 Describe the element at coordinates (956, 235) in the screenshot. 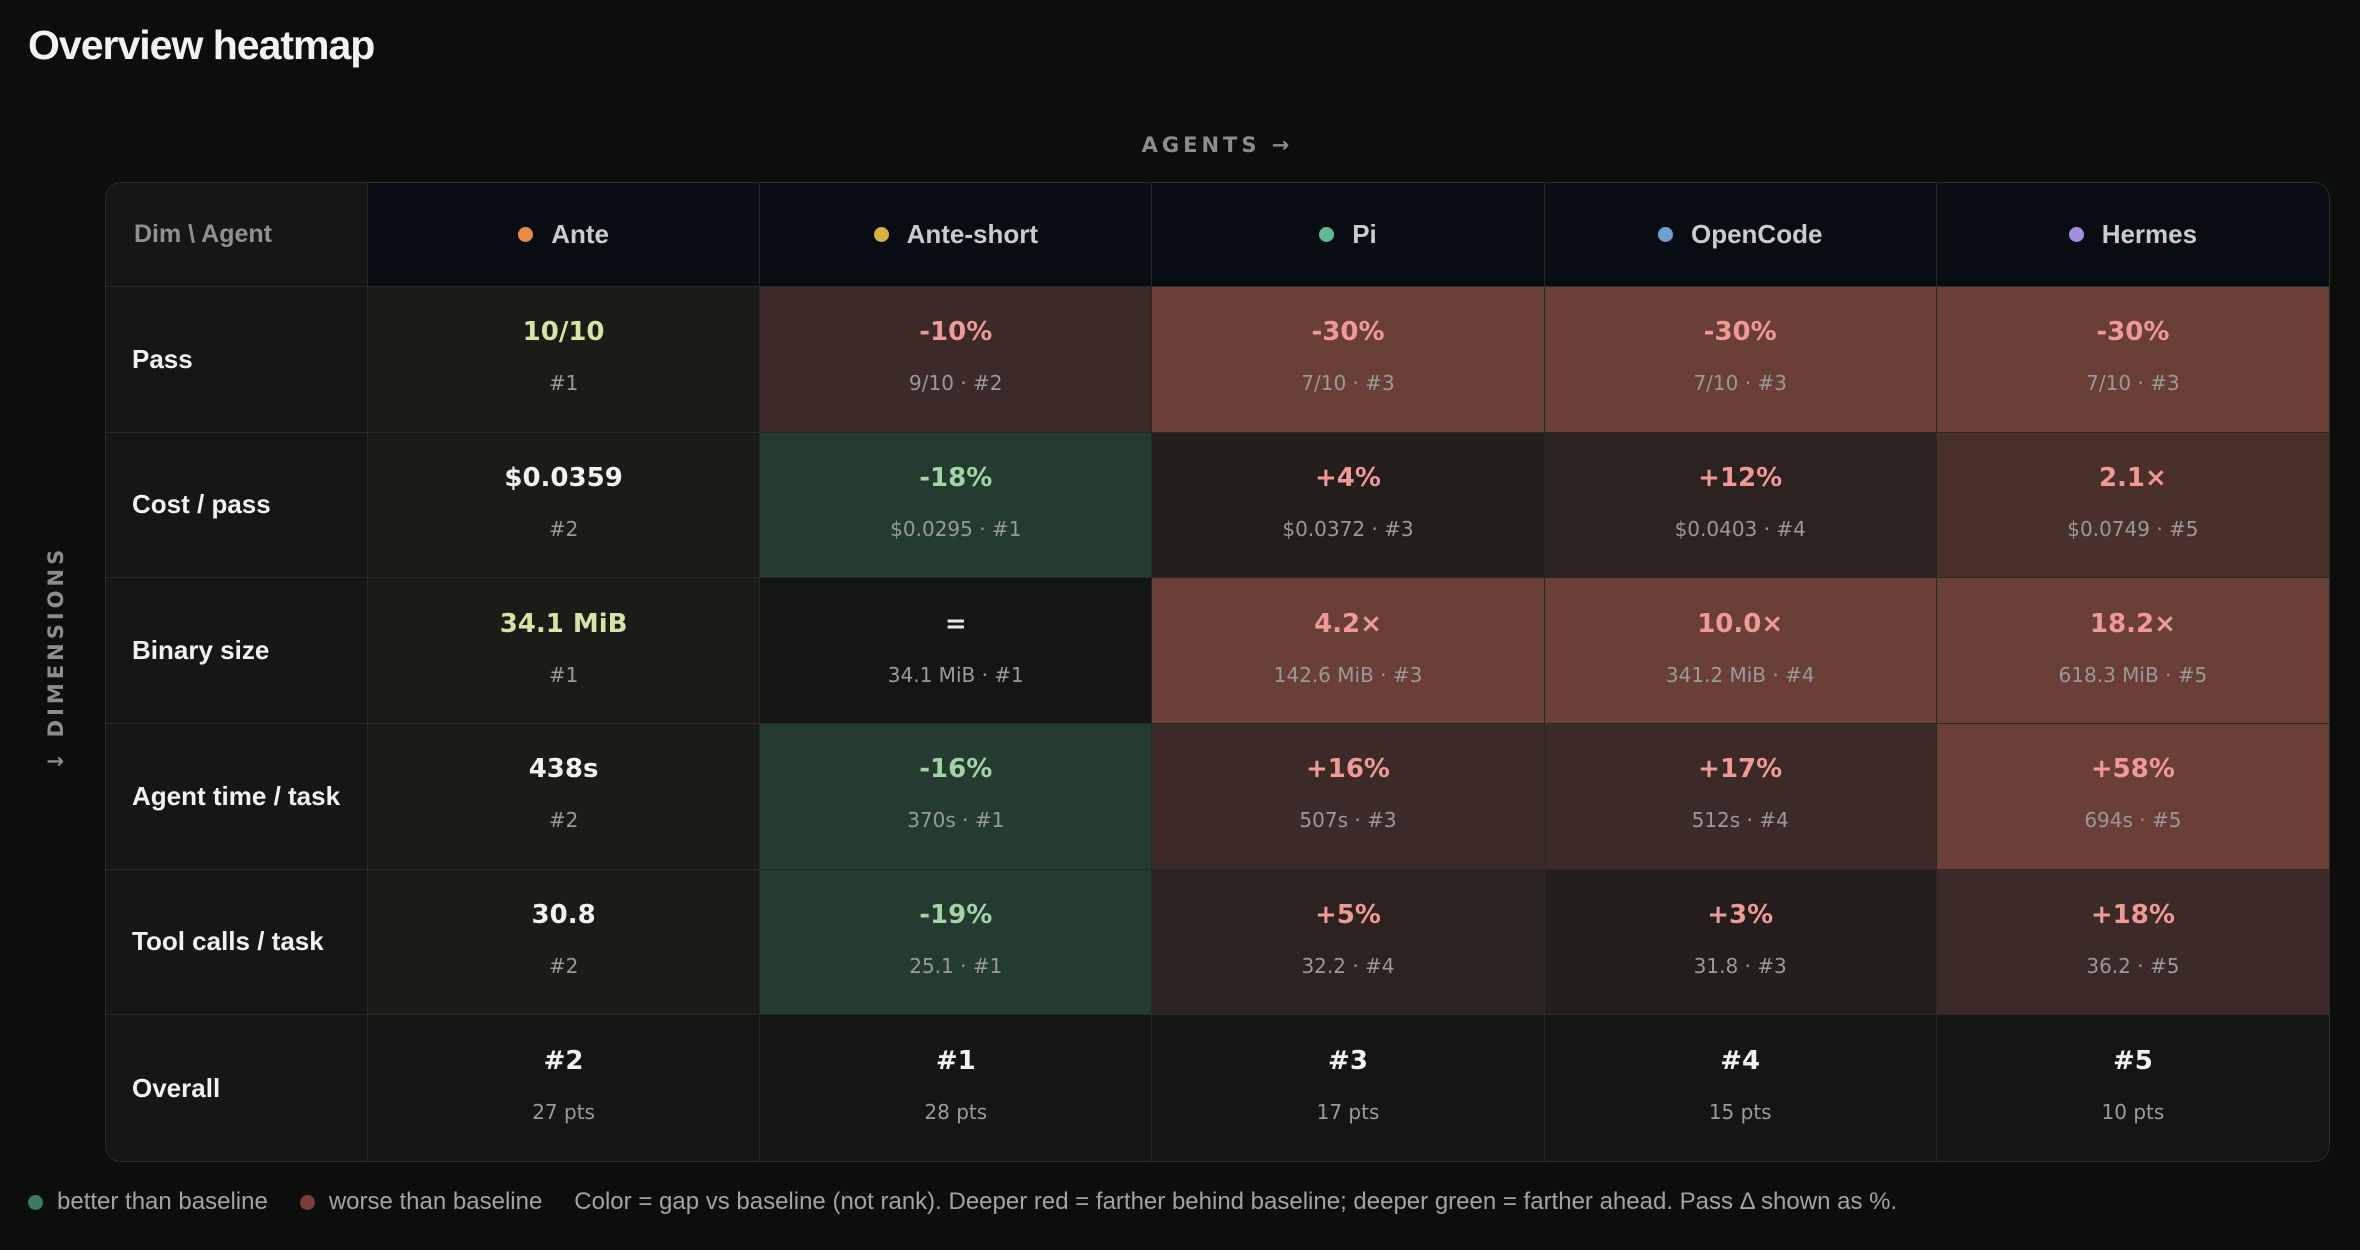

I see `agent-header-ante-short: Ante-short` at that location.